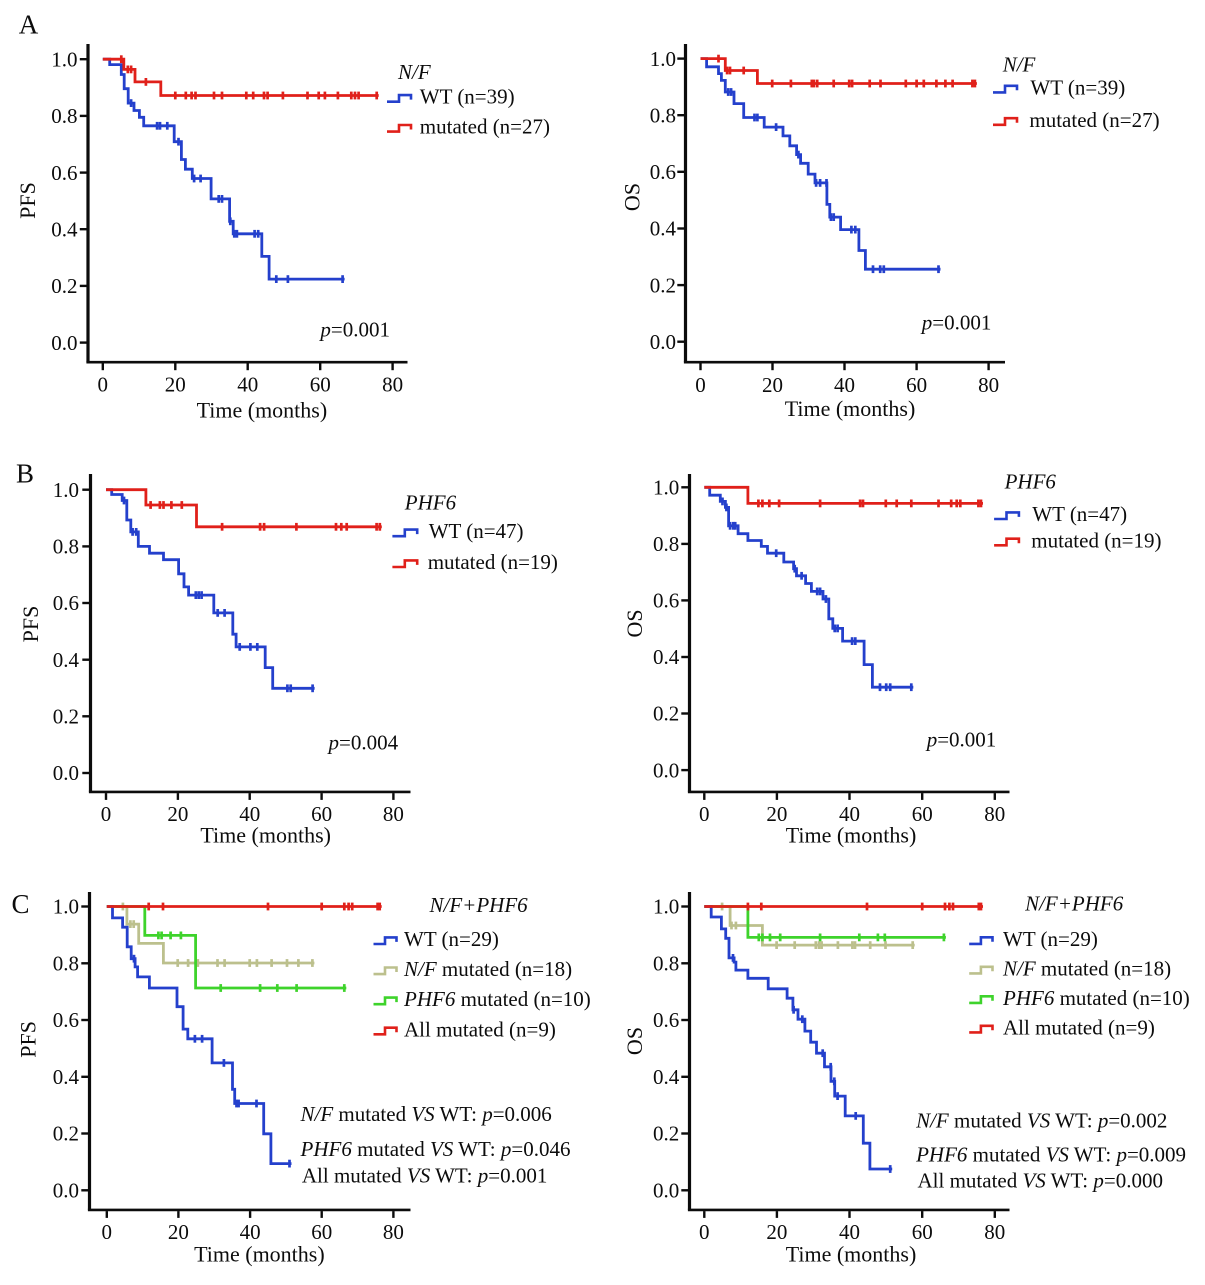  I want to click on svg-text: C, so click(21, 904).